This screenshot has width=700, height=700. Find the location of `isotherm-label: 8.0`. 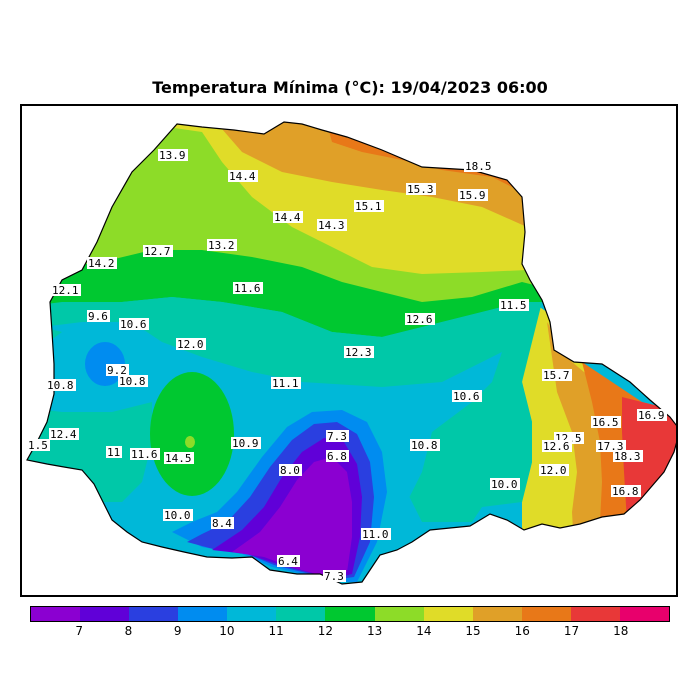

isotherm-label: 8.0 is located at coordinates (290, 470).